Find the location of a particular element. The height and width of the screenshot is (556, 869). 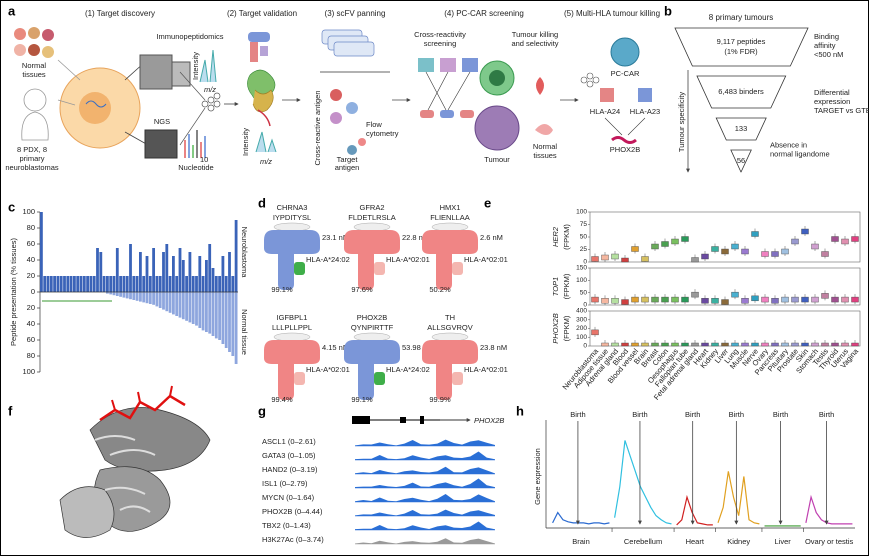

funnel-text: 56 is located at coordinates (741, 160).